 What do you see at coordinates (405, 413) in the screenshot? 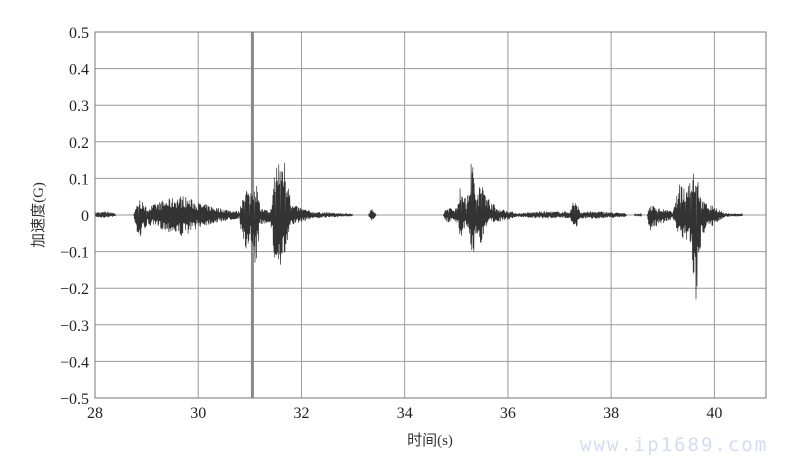
I see `x-tick-label: 34` at bounding box center [405, 413].